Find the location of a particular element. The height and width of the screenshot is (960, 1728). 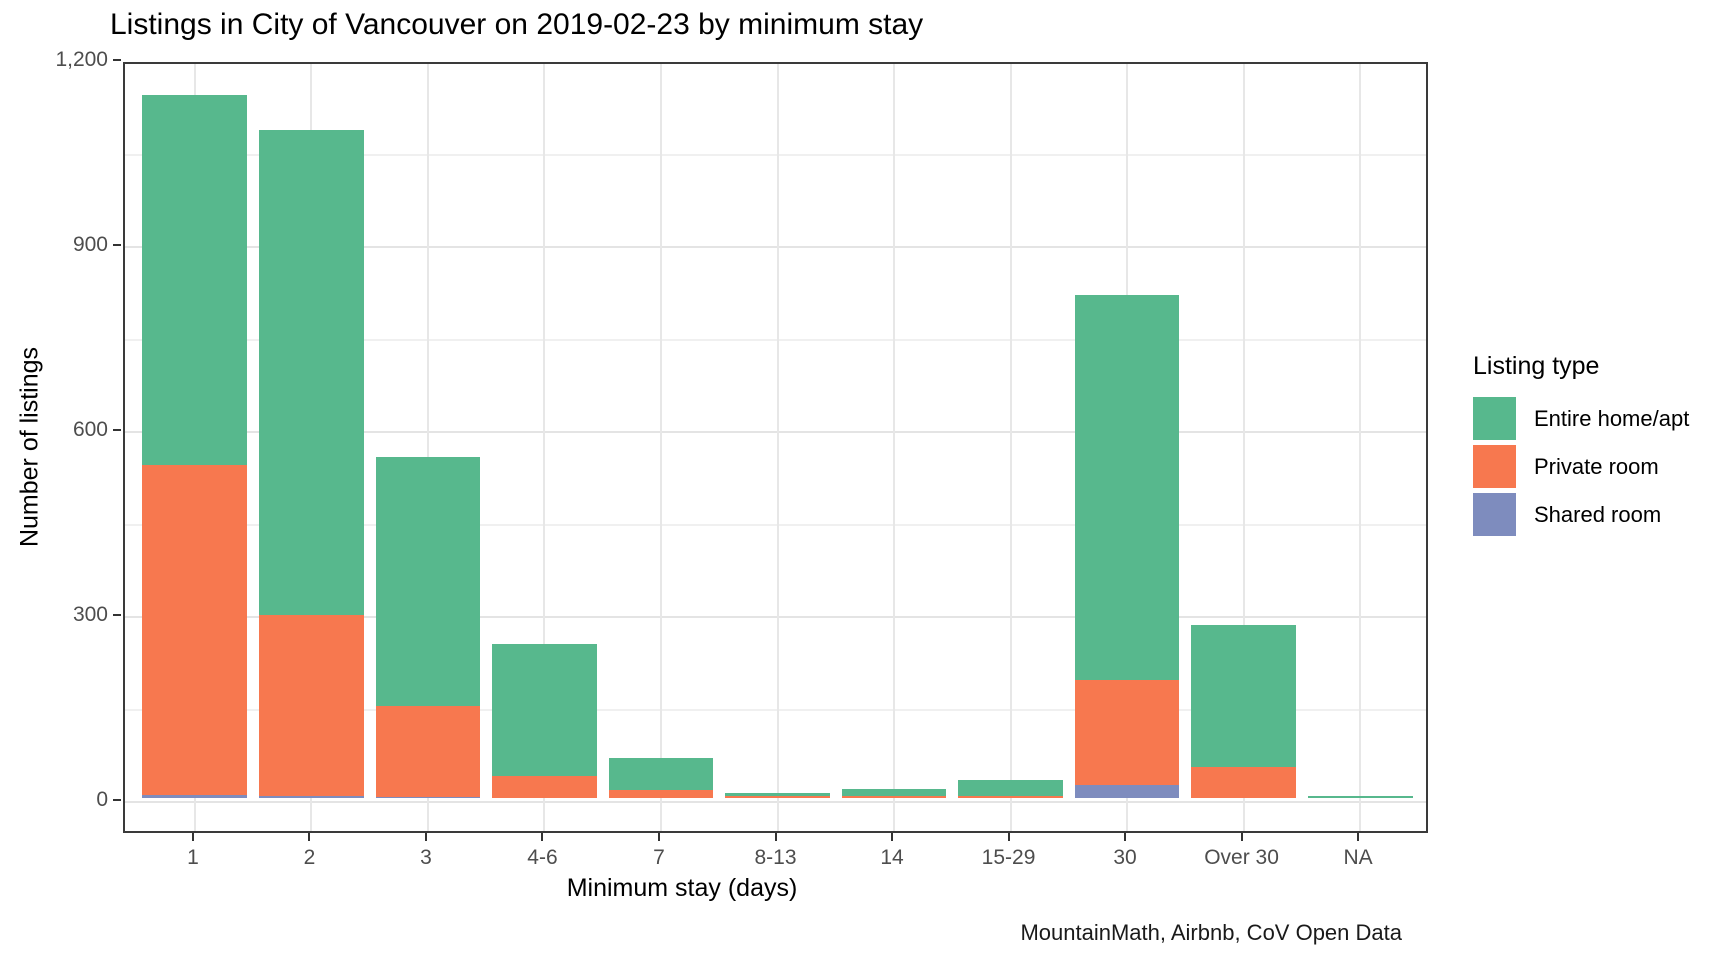

y-tick-label: 600 is located at coordinates (90, 429).